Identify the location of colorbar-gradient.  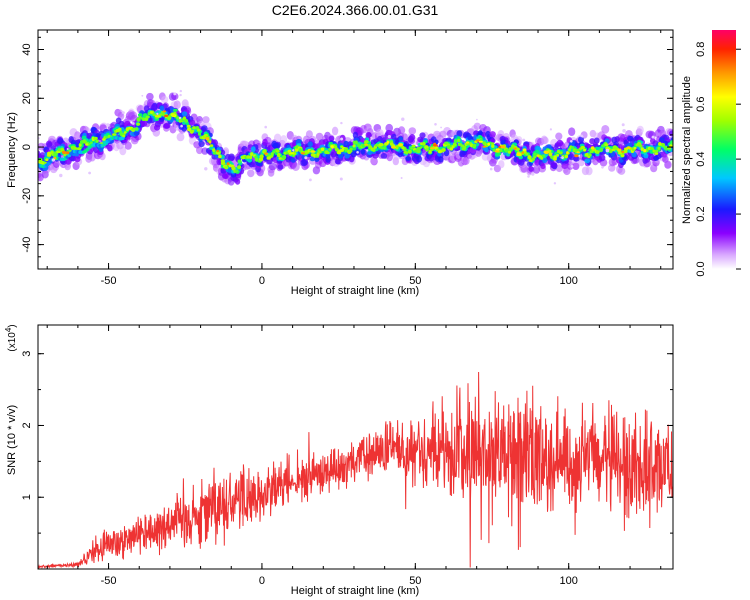
(724, 149).